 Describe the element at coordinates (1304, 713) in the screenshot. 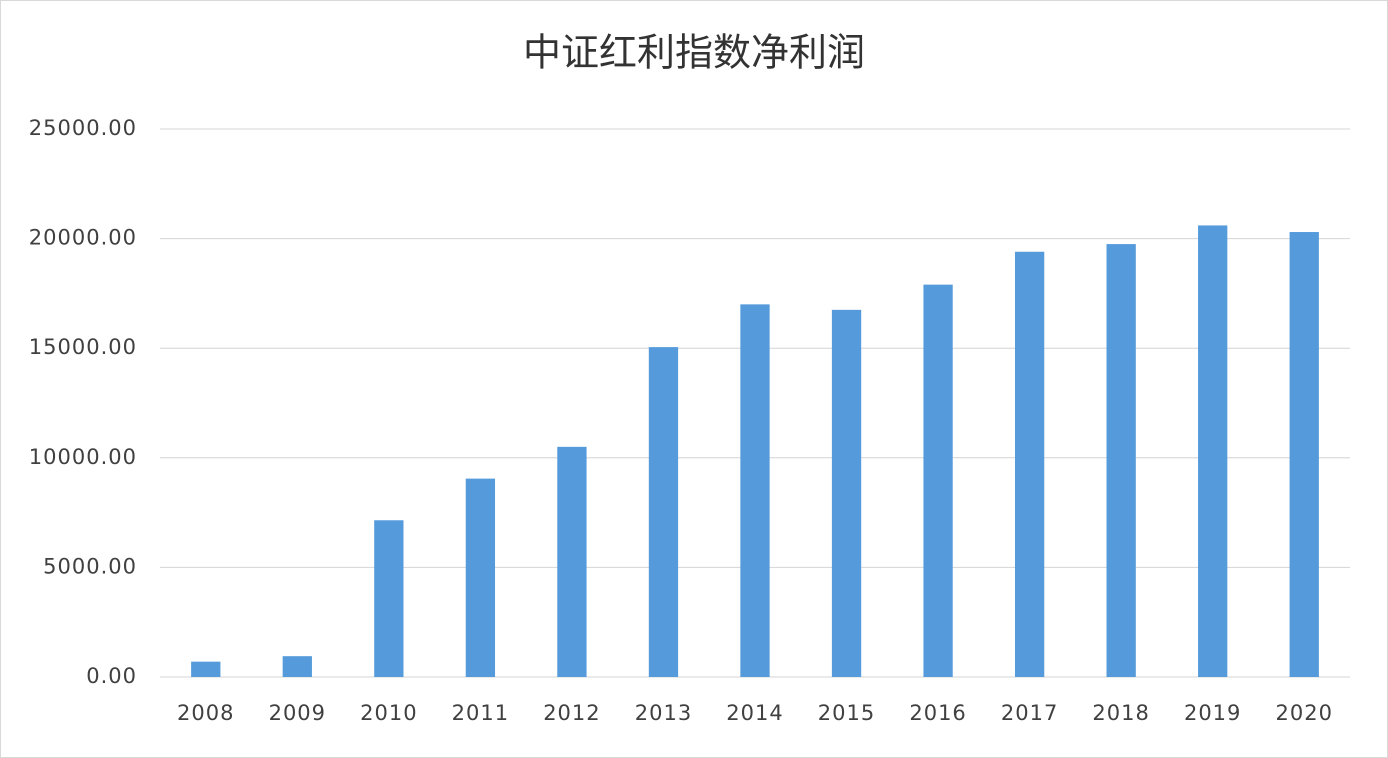

I see `x-tick-label: 2020` at that location.